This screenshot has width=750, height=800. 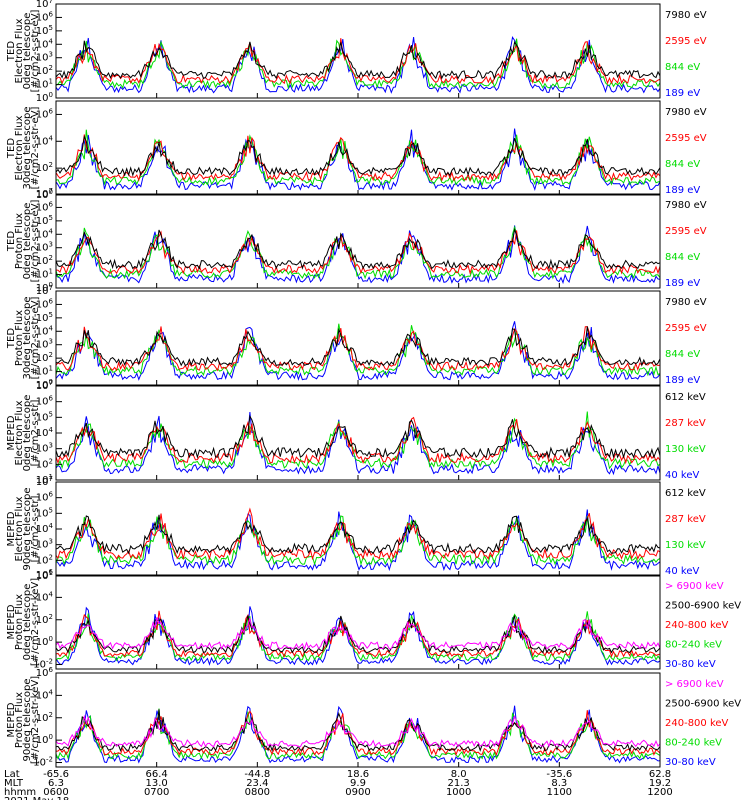 I want to click on x-tick-label: -44.8, so click(x=257, y=774).